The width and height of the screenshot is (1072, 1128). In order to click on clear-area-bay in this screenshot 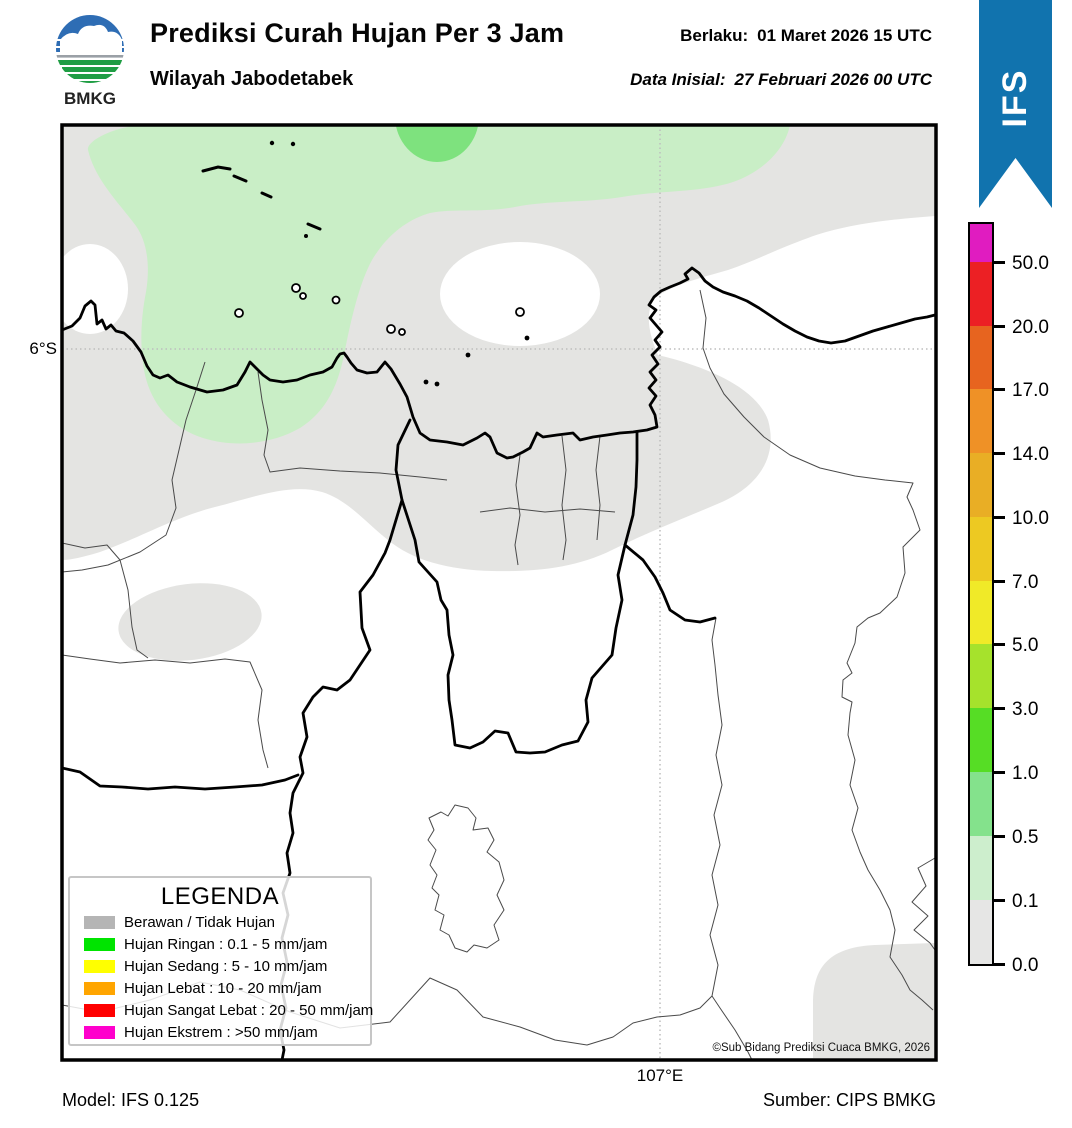, I will do `click(520, 294)`.